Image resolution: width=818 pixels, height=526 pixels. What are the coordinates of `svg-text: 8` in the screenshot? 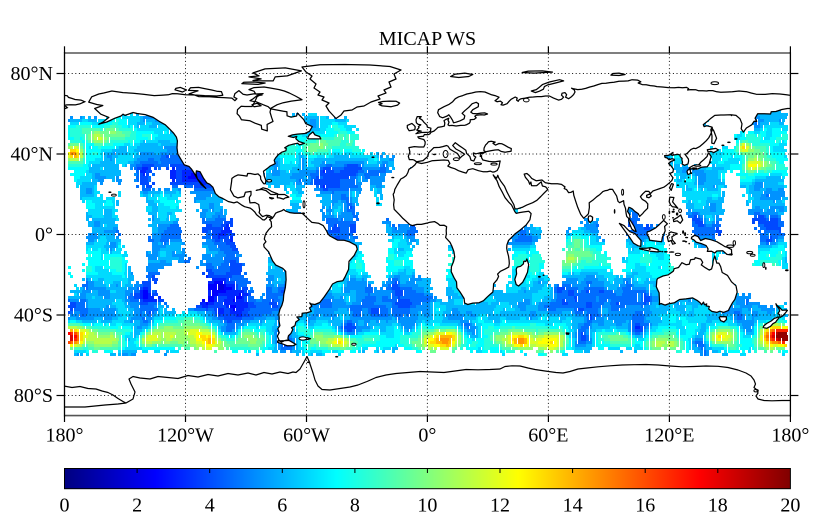 It's located at (355, 506).